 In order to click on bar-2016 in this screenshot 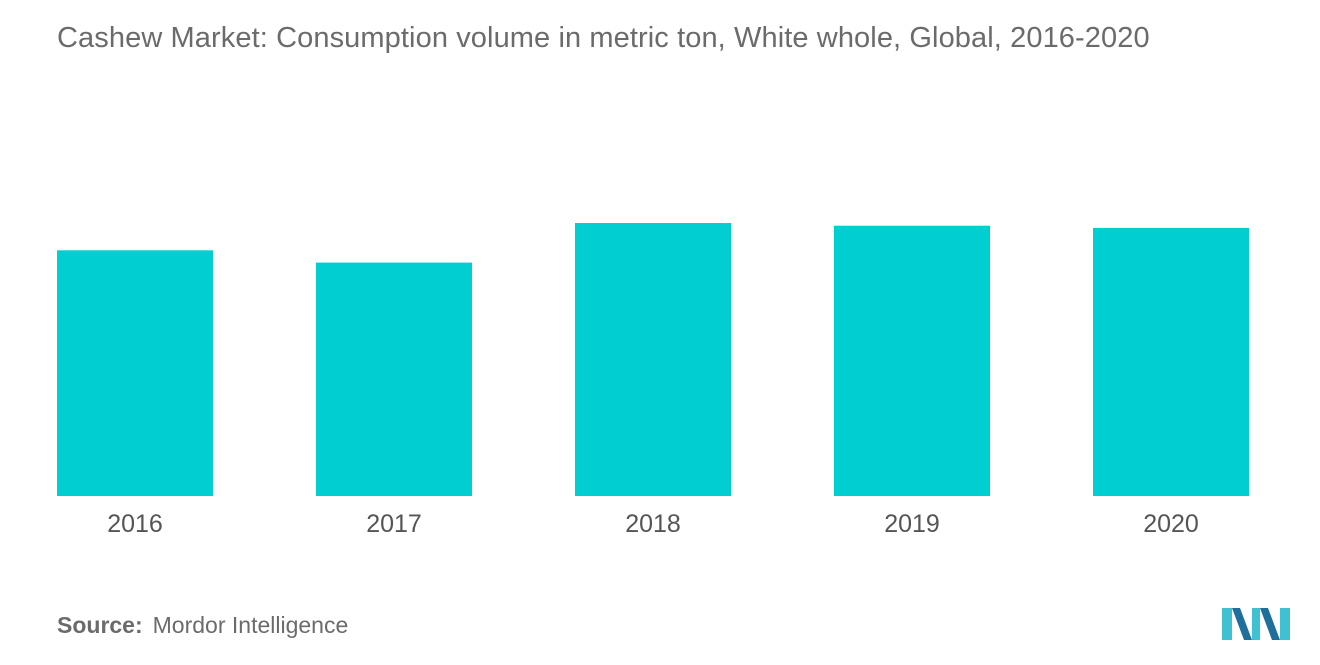, I will do `click(135, 373)`.